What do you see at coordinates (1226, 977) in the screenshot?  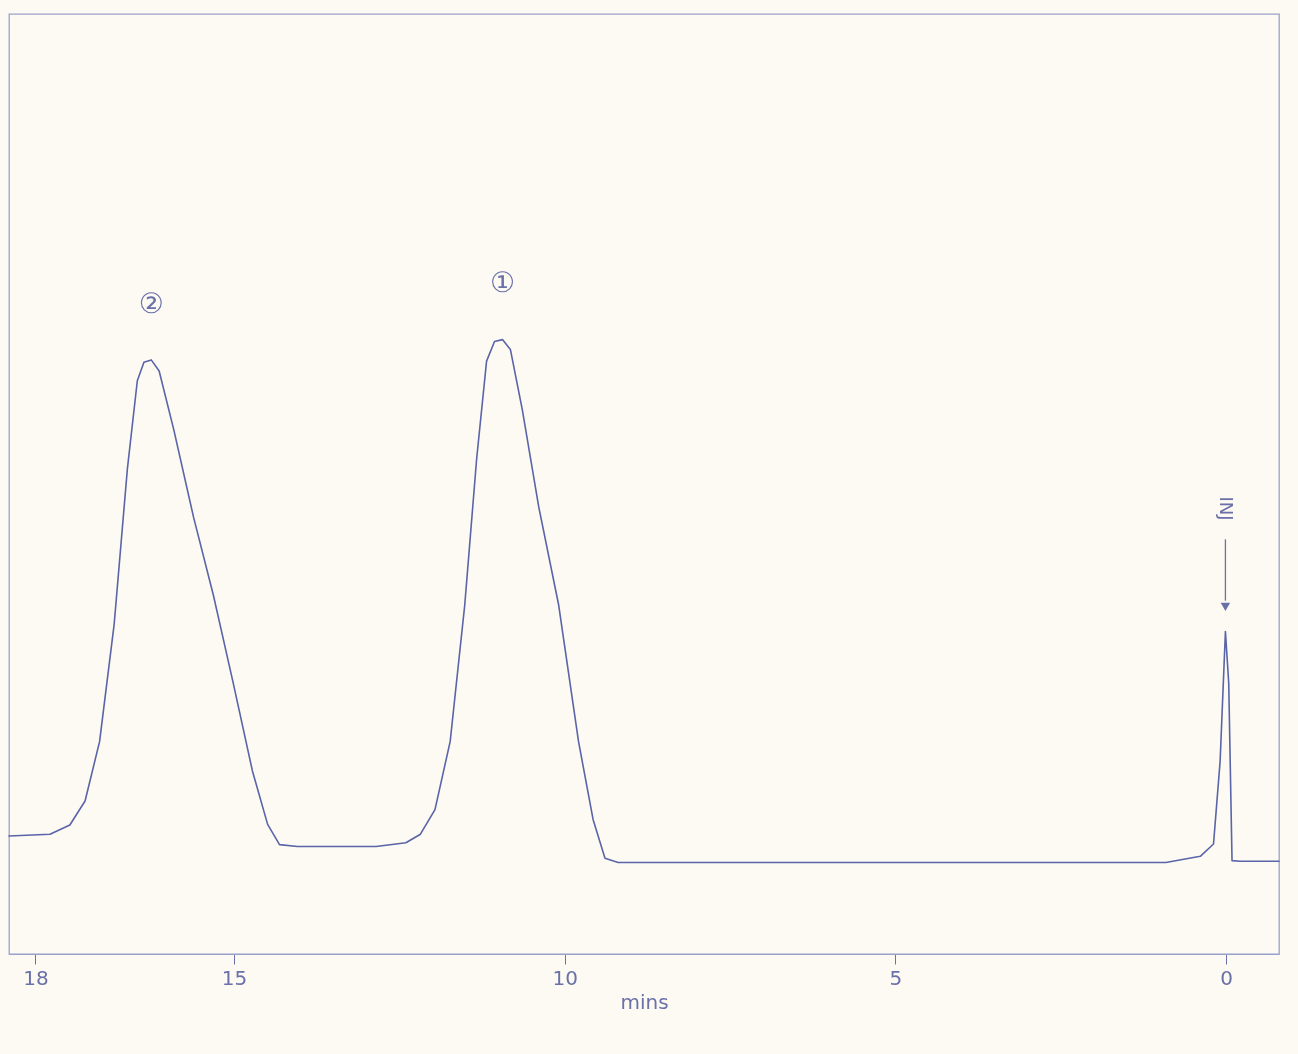 I see `x-tick-label: 0` at bounding box center [1226, 977].